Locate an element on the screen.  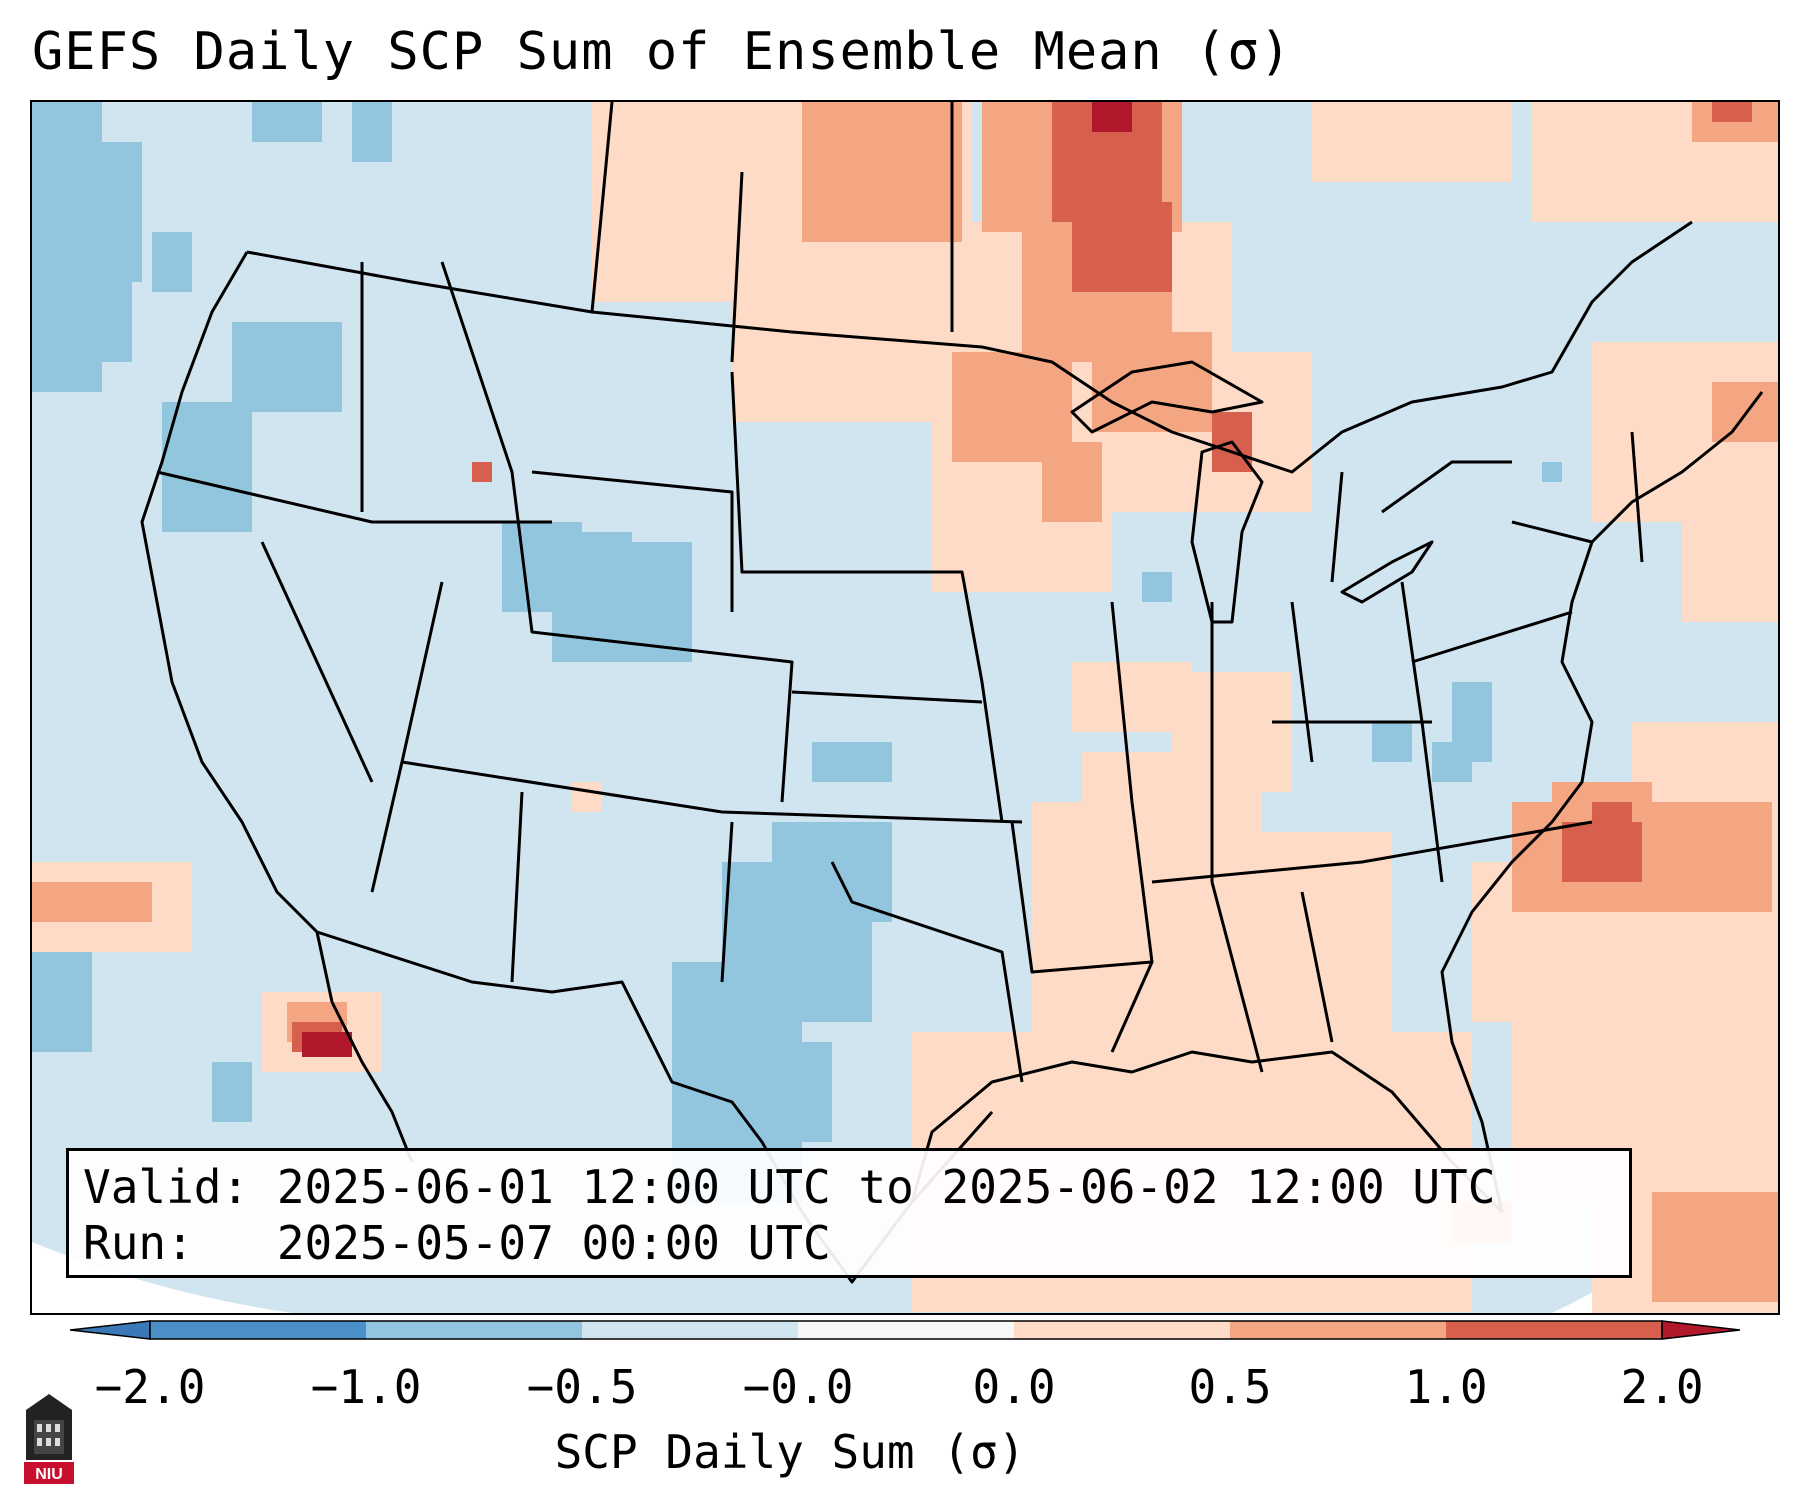
colorbar-tick-label: −1.0 is located at coordinates (366, 1387).